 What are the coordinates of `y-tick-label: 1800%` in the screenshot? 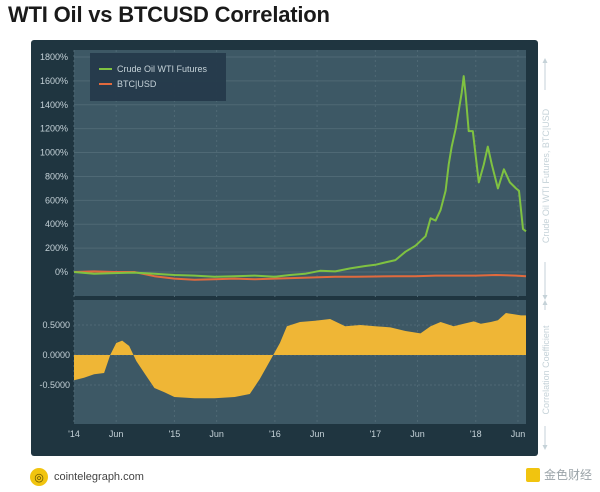 It's located at (54, 57).